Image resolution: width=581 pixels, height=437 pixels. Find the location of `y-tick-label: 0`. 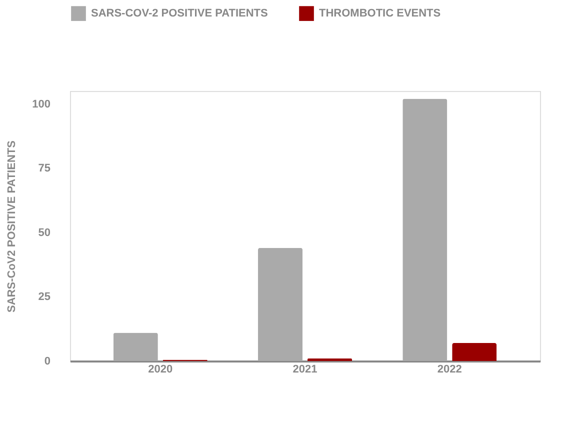

y-tick-label: 0 is located at coordinates (47, 362).